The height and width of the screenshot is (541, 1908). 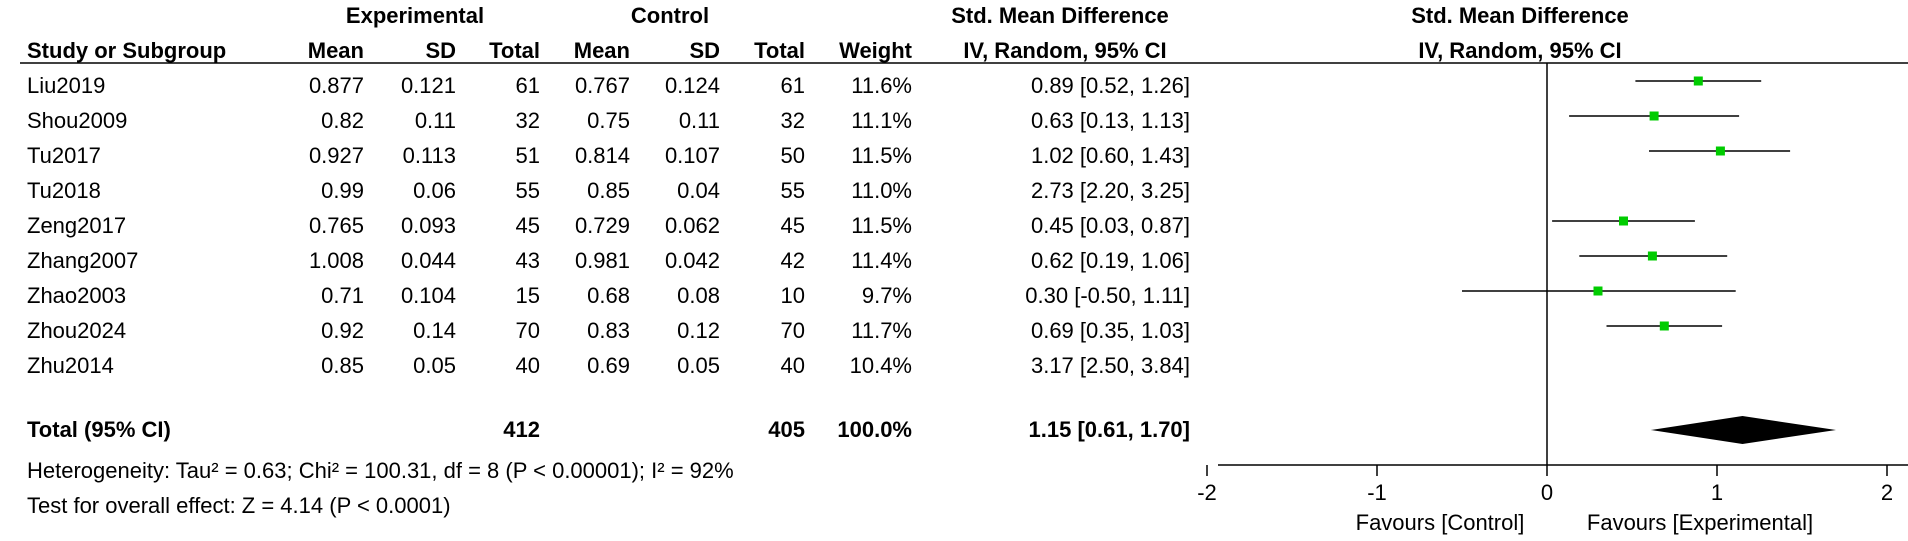 What do you see at coordinates (886, 295) in the screenshot?
I see `cell-weight: 9.7%` at bounding box center [886, 295].